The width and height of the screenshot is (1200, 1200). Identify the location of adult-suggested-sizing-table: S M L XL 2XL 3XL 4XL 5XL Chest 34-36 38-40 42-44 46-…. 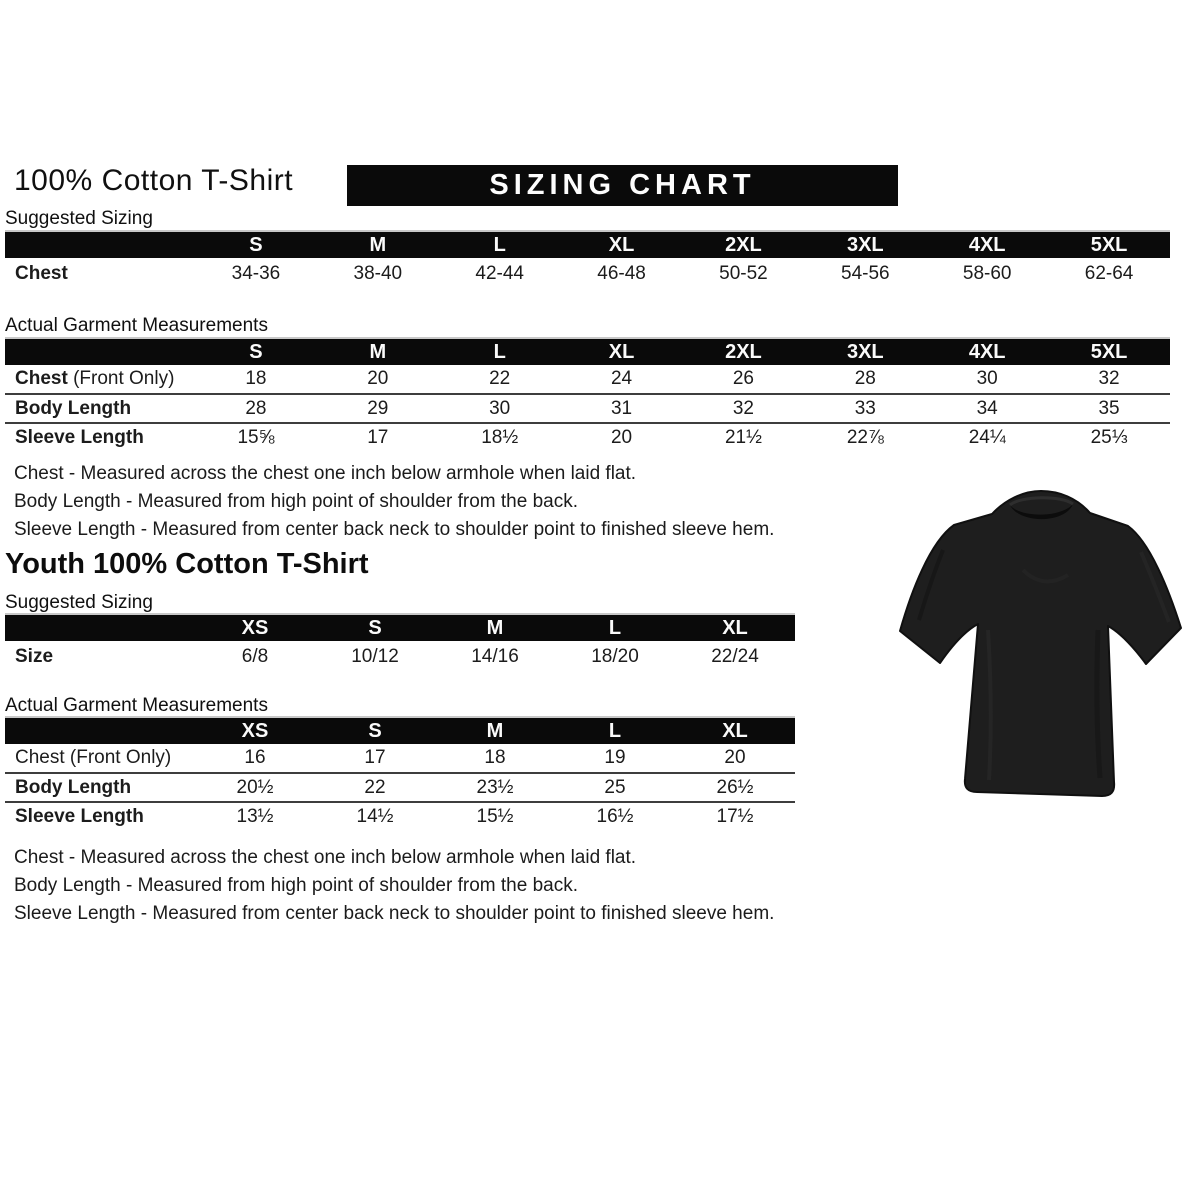
(587, 259).